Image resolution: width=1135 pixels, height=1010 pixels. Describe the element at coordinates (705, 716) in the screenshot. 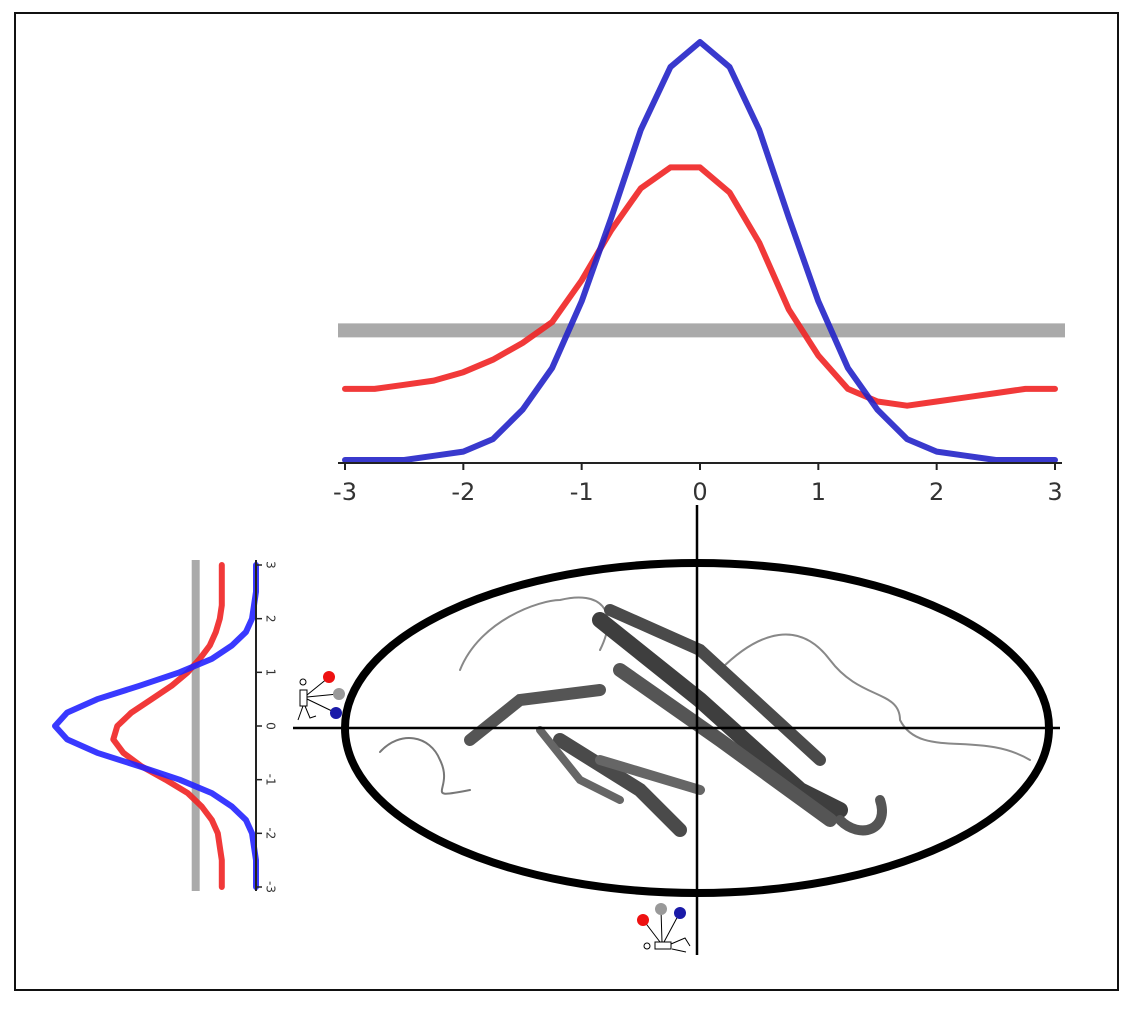

I see `protein-illustration` at that location.